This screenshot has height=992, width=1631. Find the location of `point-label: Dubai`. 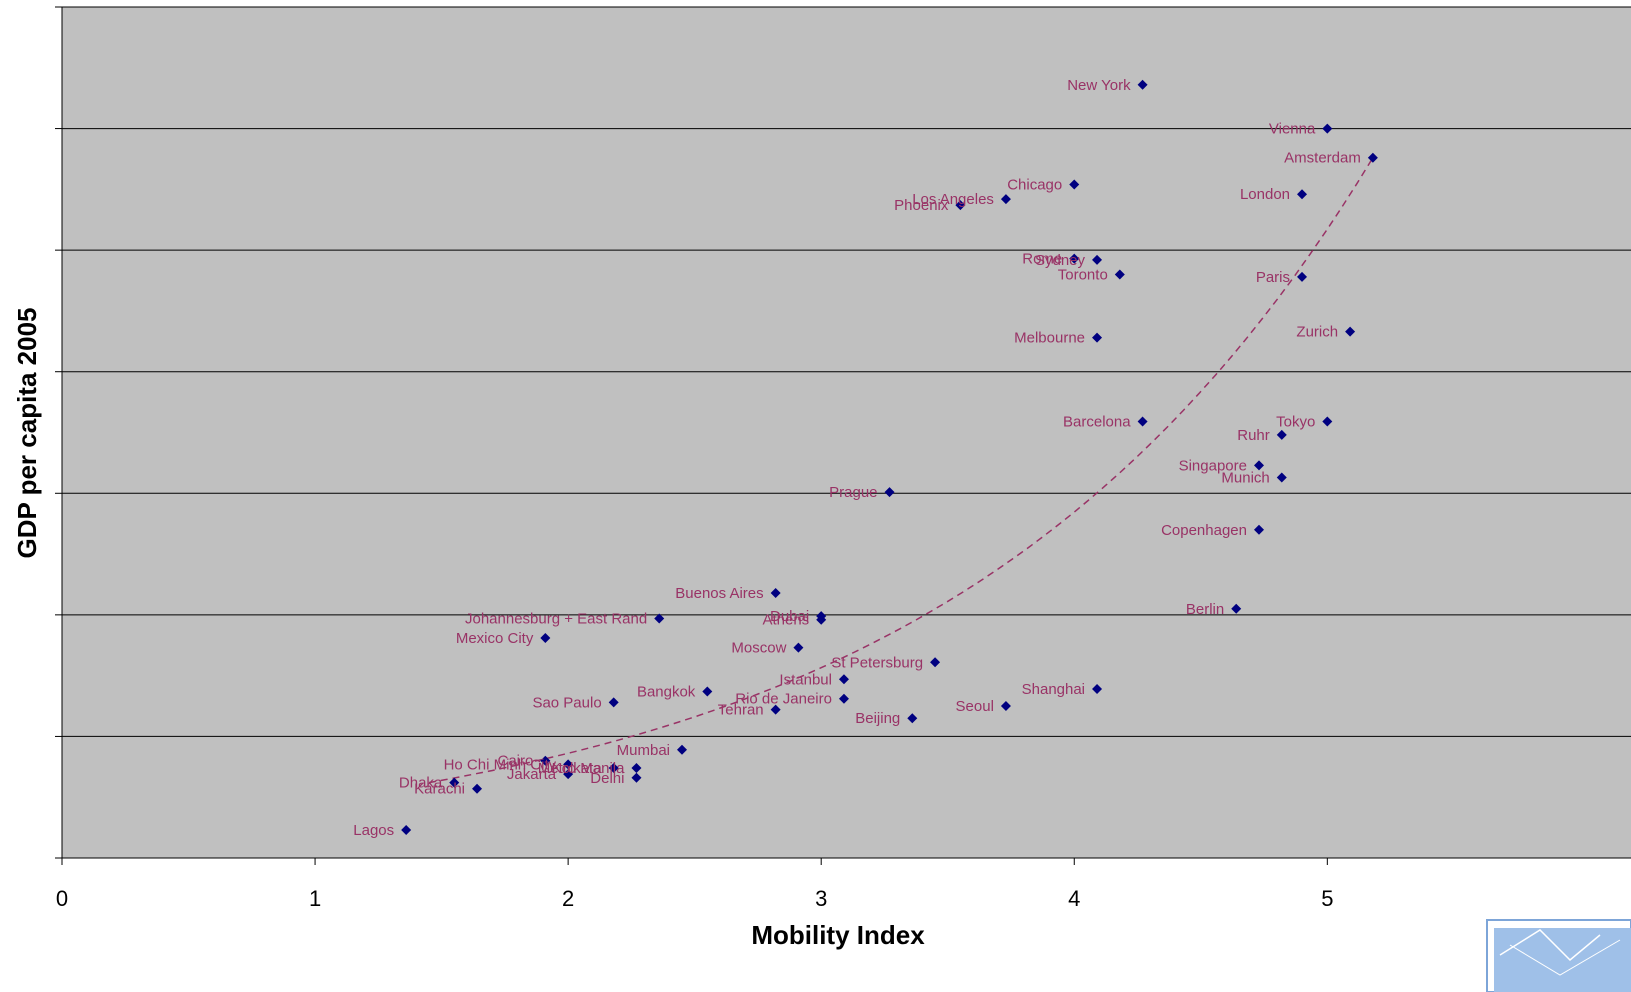

point-label: Dubai is located at coordinates (789, 616).